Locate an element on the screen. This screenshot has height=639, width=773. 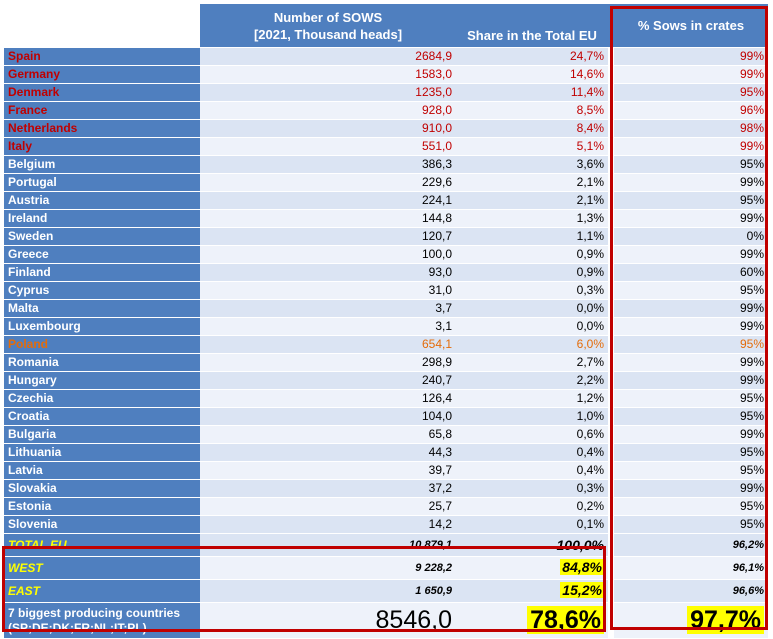
share-value: 6,0% is located at coordinates (532, 345).